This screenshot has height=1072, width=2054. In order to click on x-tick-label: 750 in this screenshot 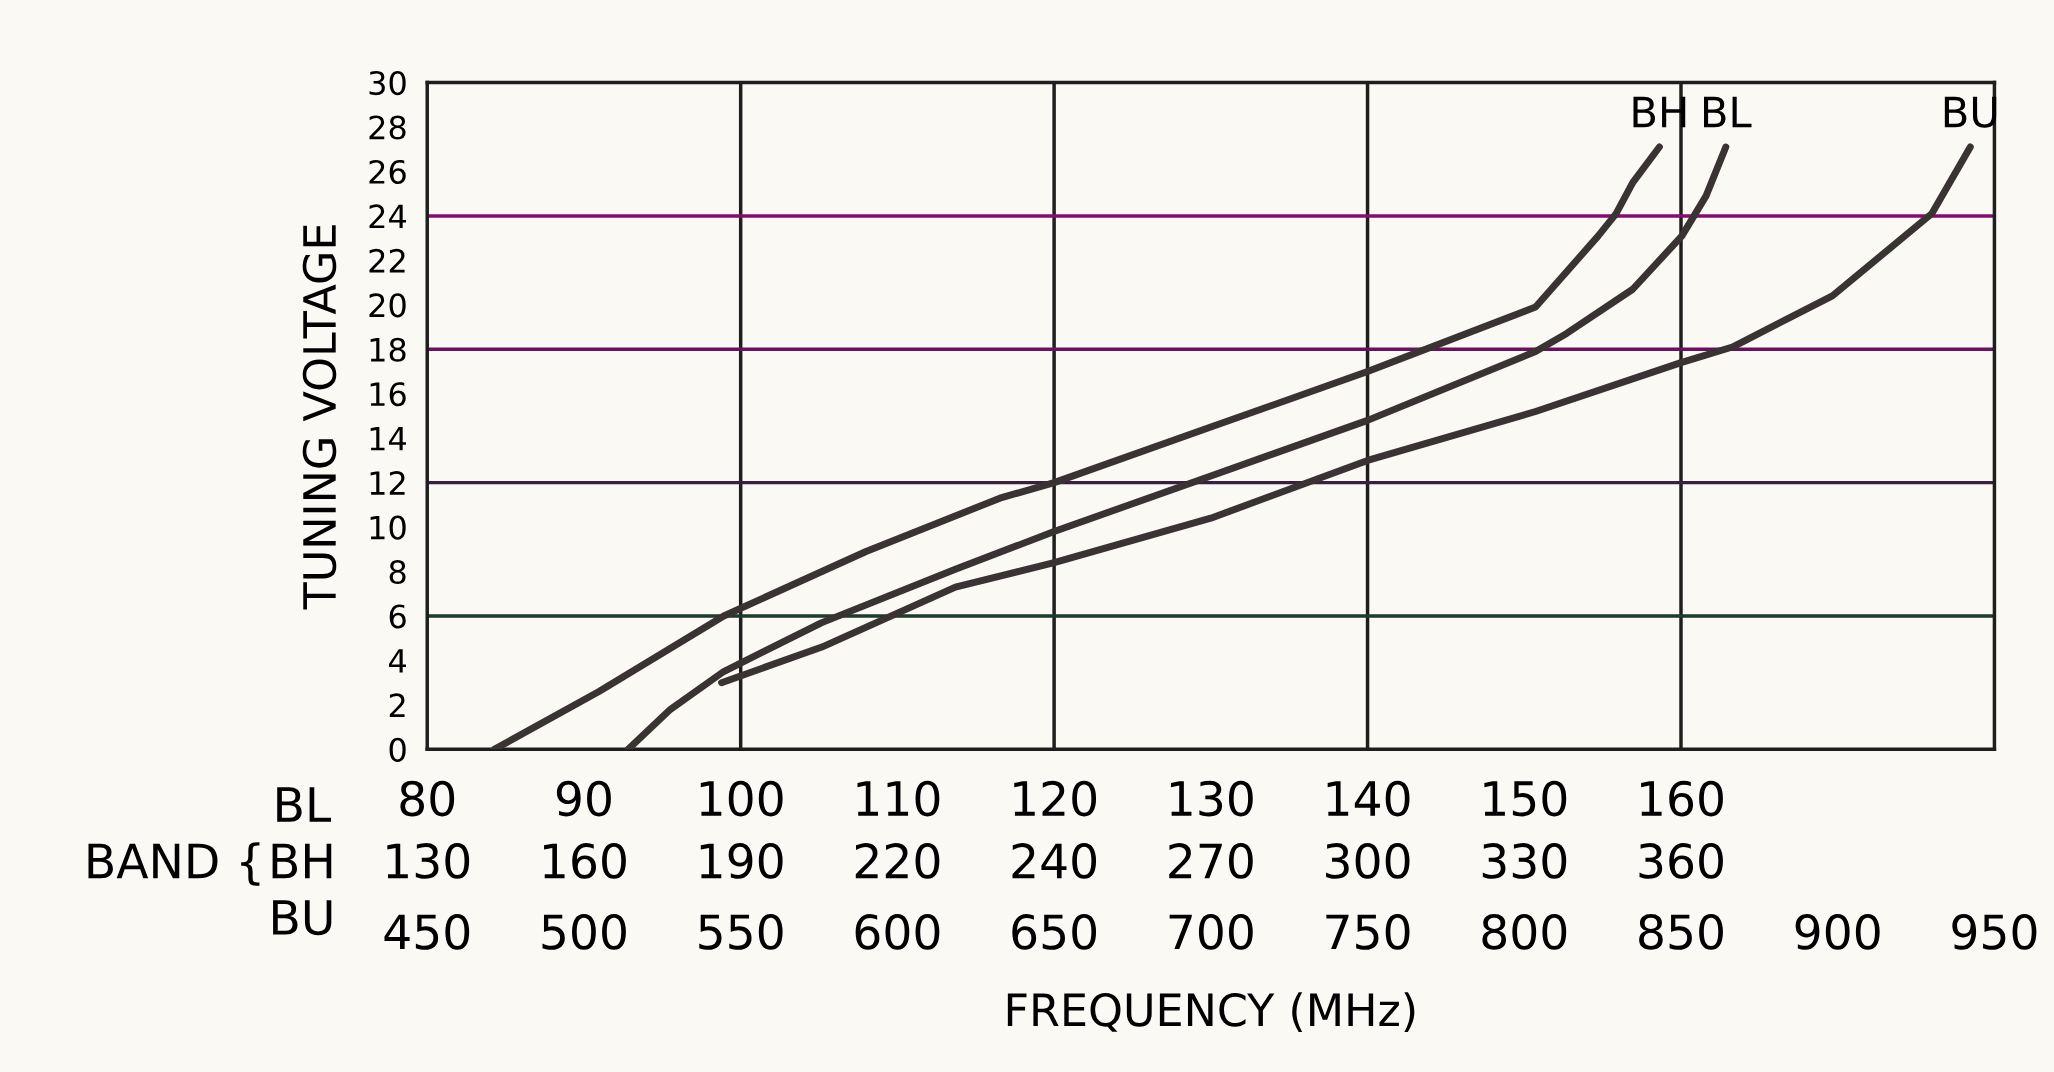, I will do `click(1368, 932)`.